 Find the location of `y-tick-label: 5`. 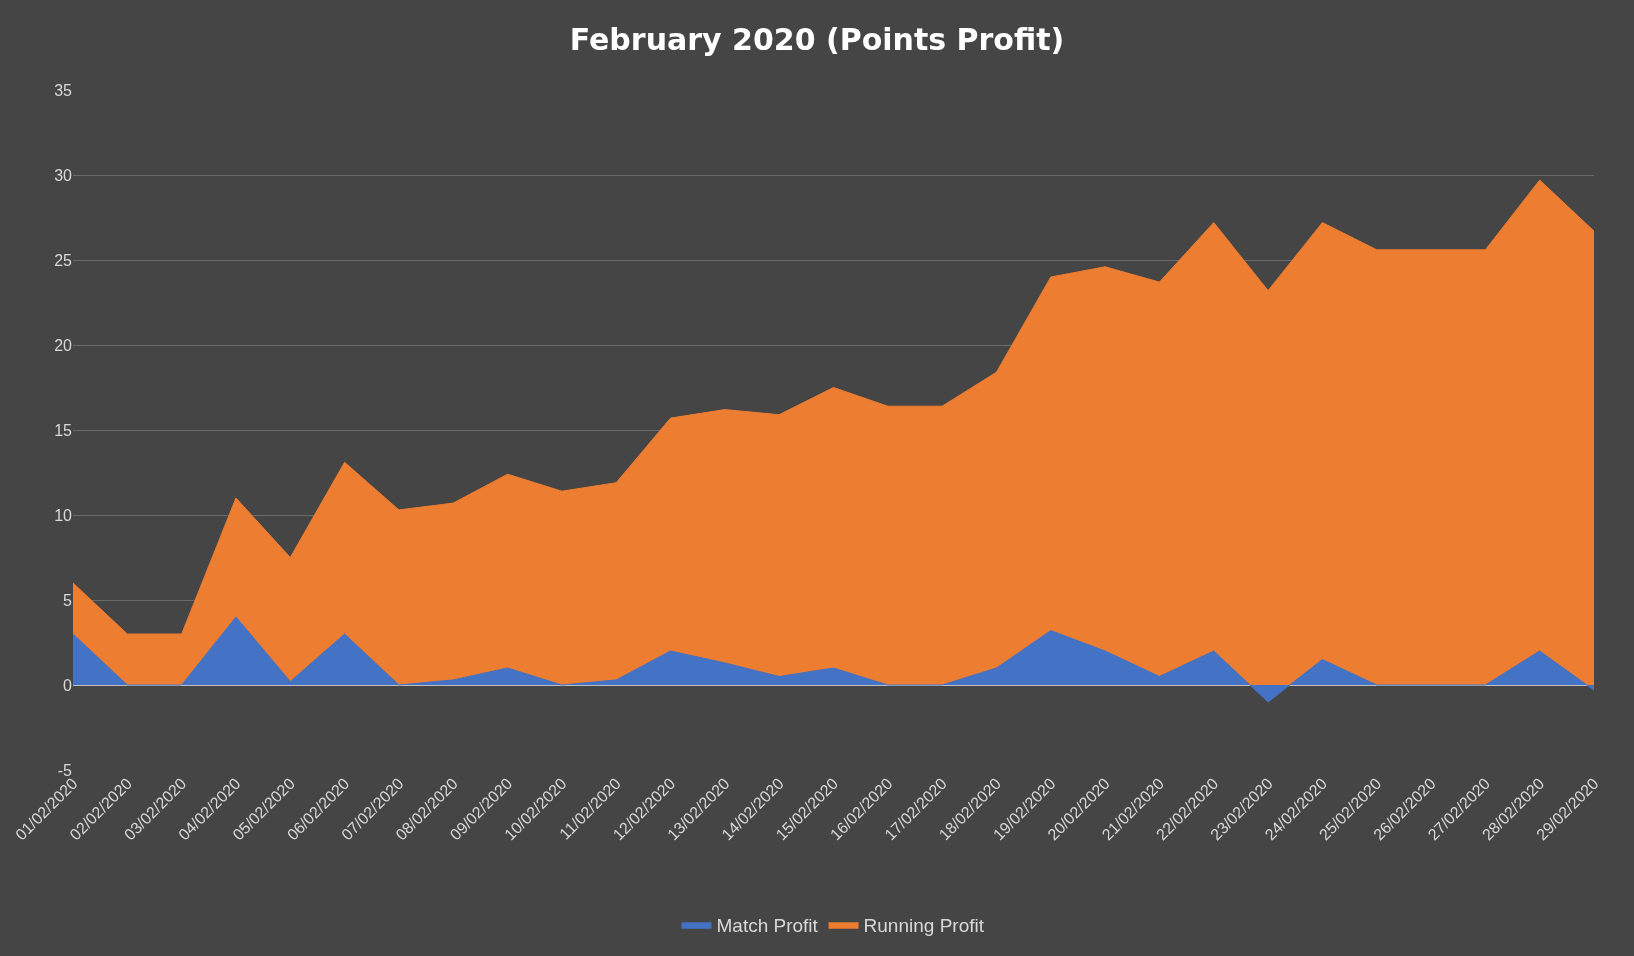

y-tick-label: 5 is located at coordinates (68, 600).